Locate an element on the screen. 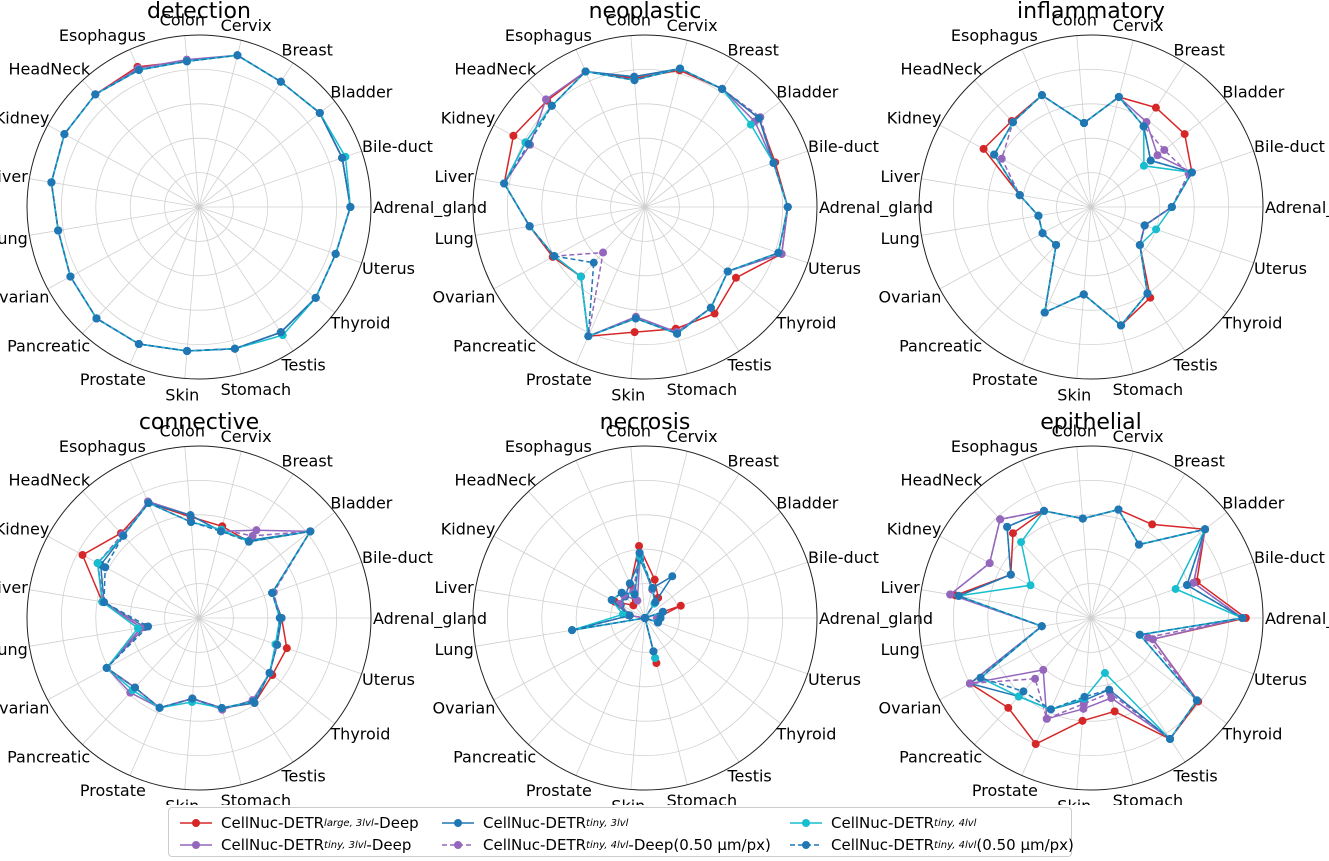 The height and width of the screenshot is (861, 1329). axis-label: Lung is located at coordinates (900, 238).